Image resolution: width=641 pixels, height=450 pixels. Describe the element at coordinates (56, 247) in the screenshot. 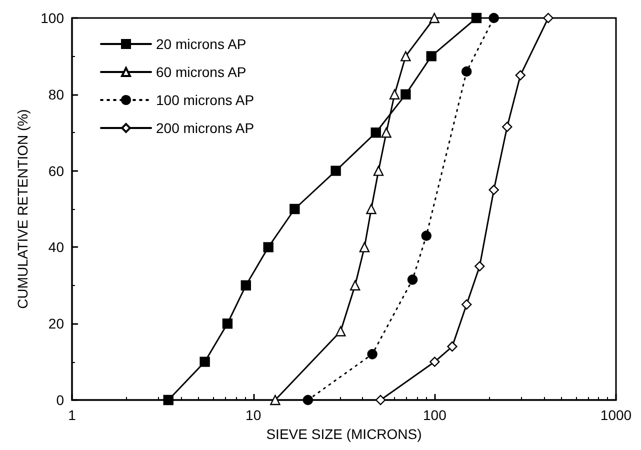

I see `y-tick-label: 40` at that location.